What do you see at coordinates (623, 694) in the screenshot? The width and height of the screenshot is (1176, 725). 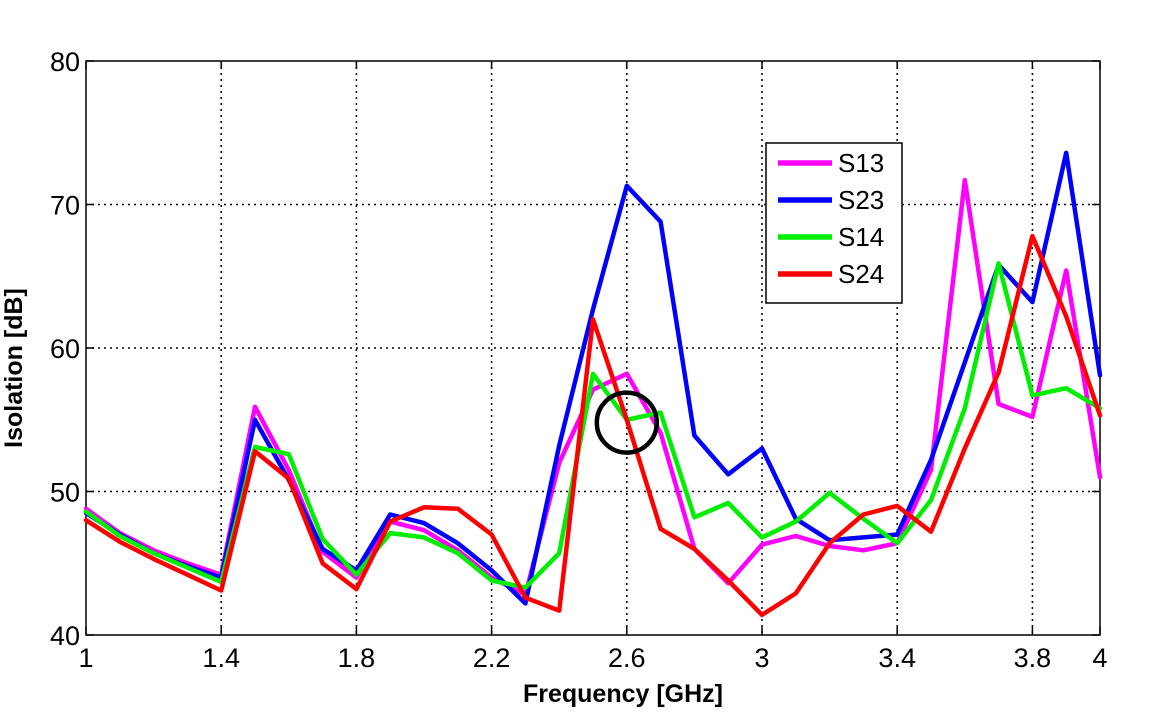 I see `x-axis-title: Frequency [GHz]` at bounding box center [623, 694].